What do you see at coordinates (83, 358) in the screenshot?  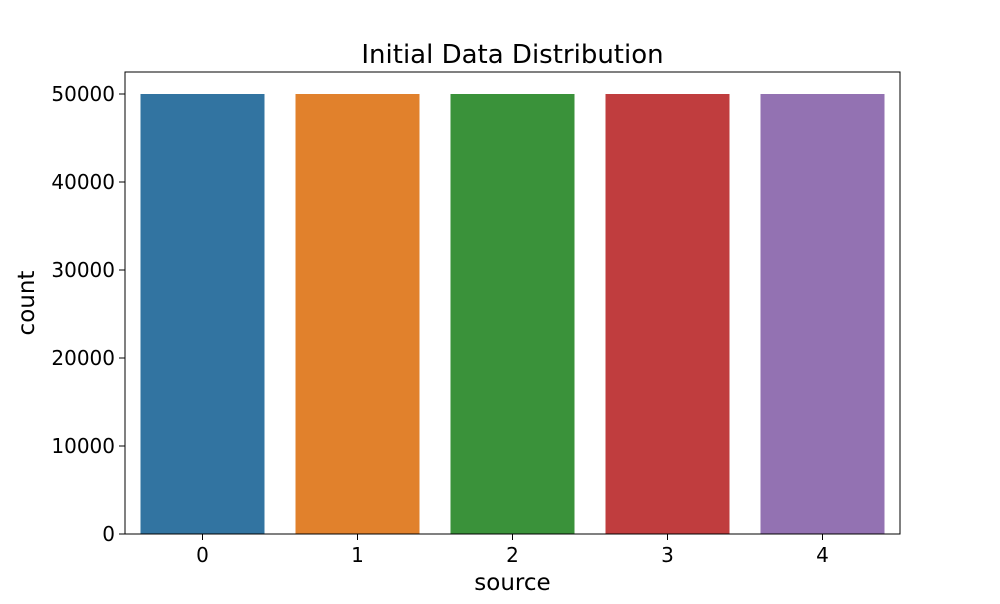 I see `y-tick-label: 20000` at bounding box center [83, 358].